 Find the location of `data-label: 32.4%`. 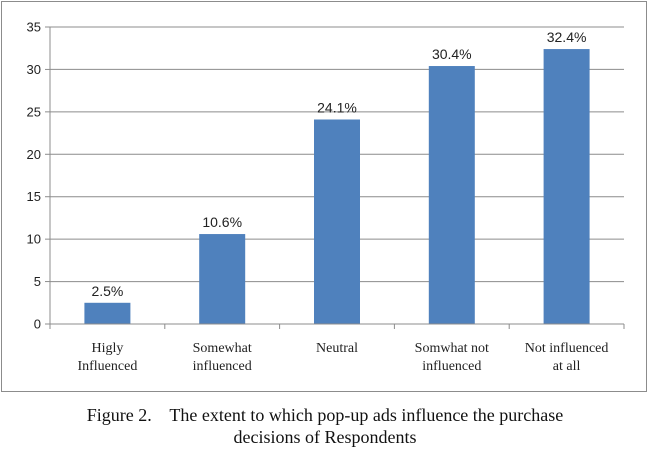

data-label: 32.4% is located at coordinates (567, 37).